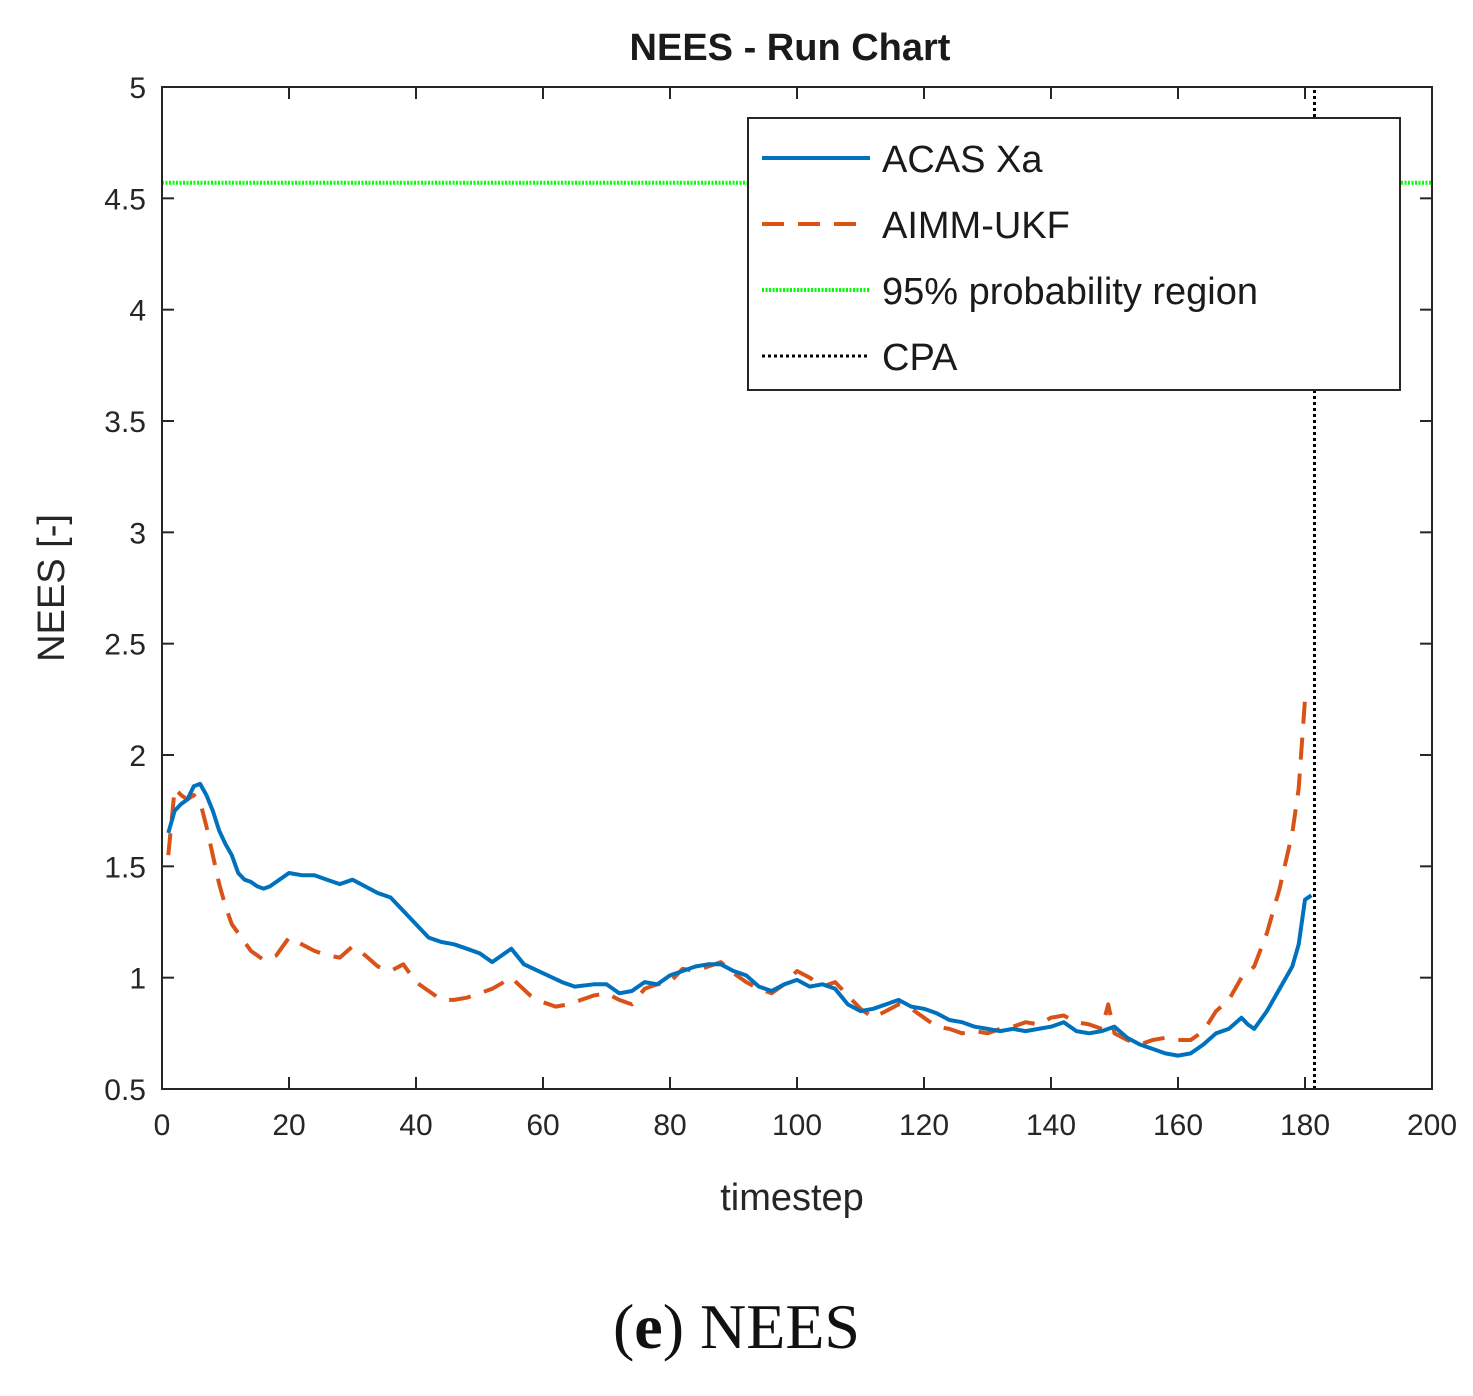 This screenshot has height=1396, width=1473. I want to click on legend-box, so click(1074, 254).